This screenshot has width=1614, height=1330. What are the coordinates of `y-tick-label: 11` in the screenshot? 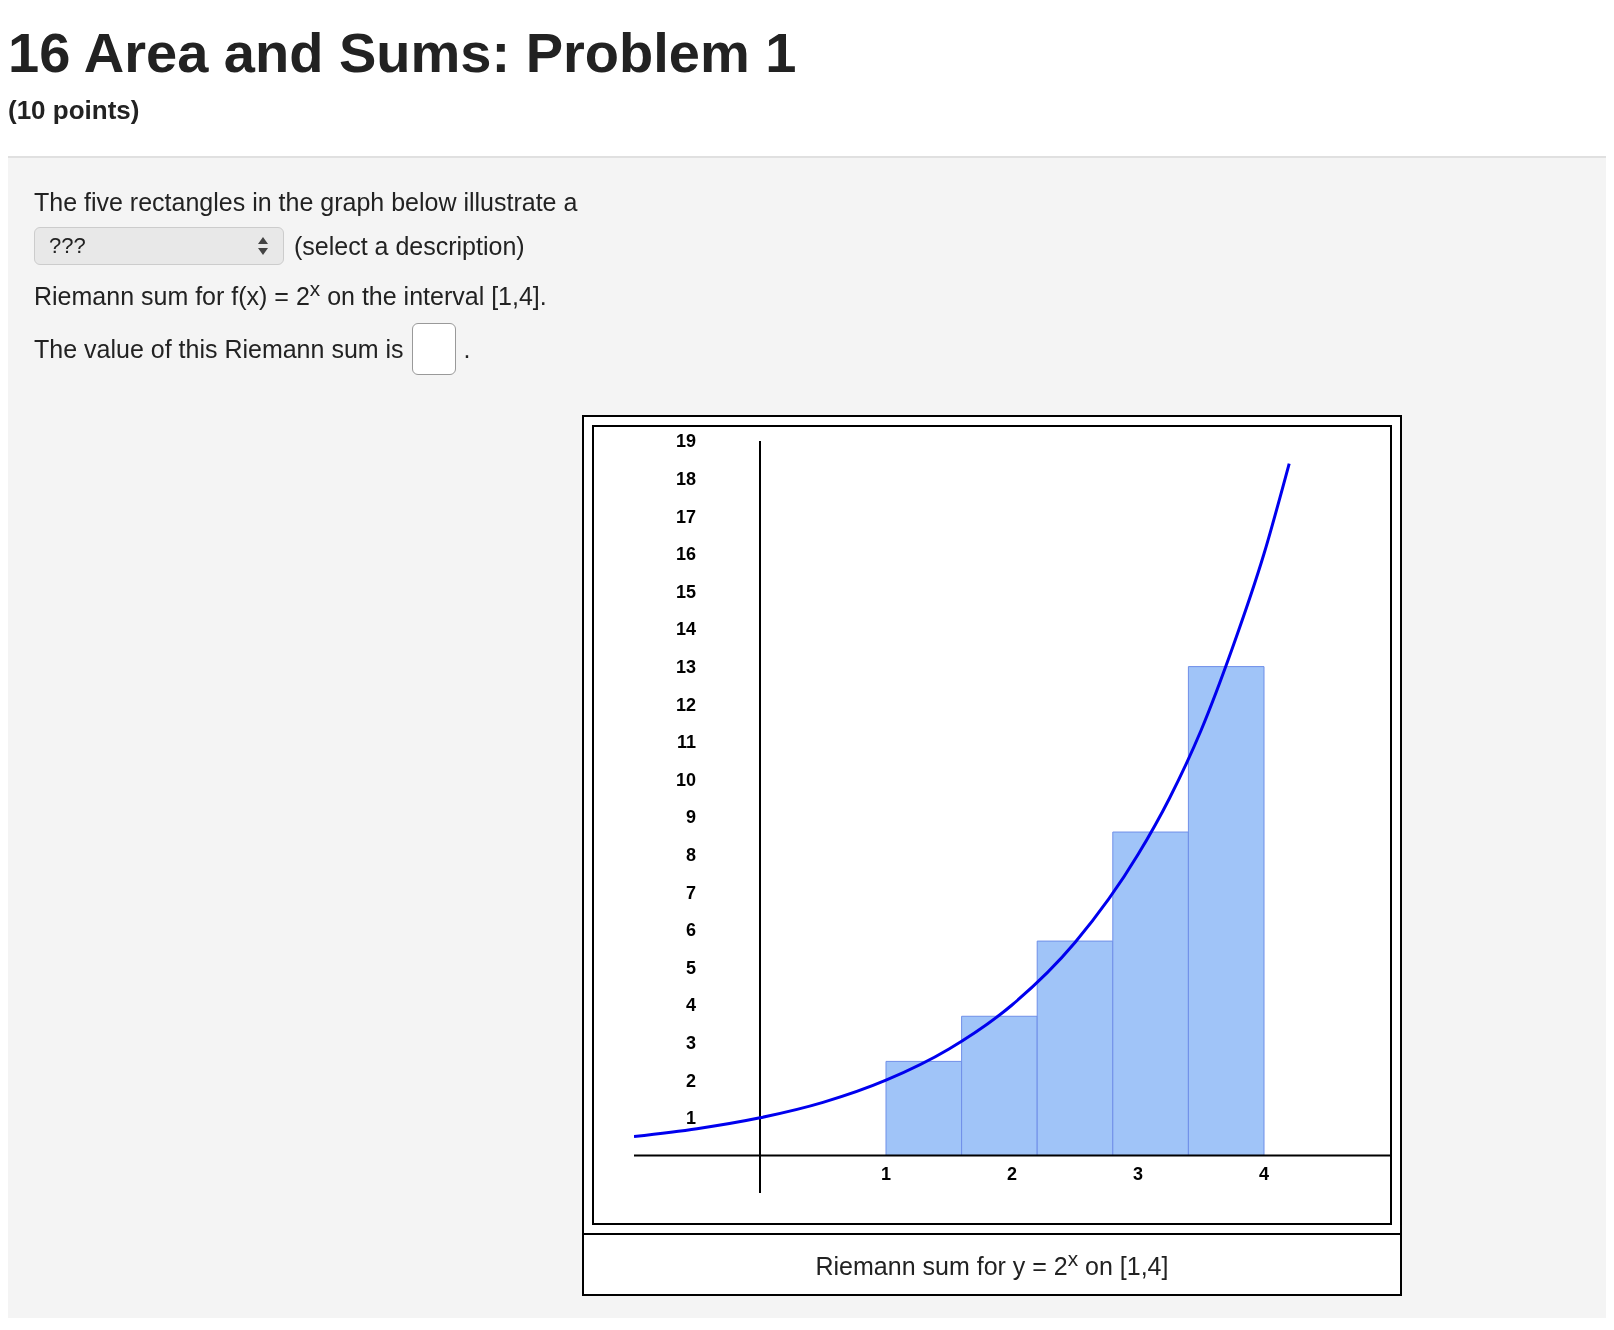 It's located at (686, 742).